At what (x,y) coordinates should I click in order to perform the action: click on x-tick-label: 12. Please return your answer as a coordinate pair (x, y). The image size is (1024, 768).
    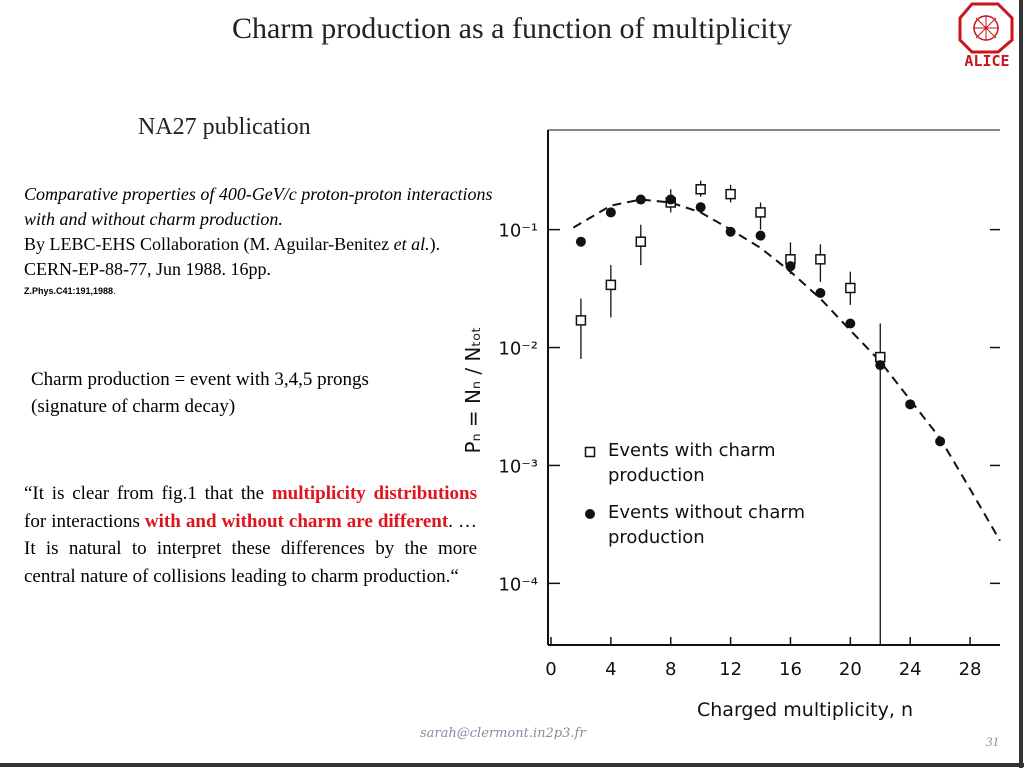
    Looking at the image, I should click on (730, 669).